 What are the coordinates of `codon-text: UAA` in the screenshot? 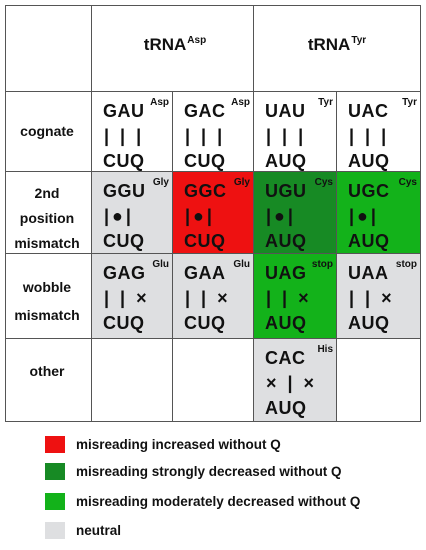 It's located at (368, 273).